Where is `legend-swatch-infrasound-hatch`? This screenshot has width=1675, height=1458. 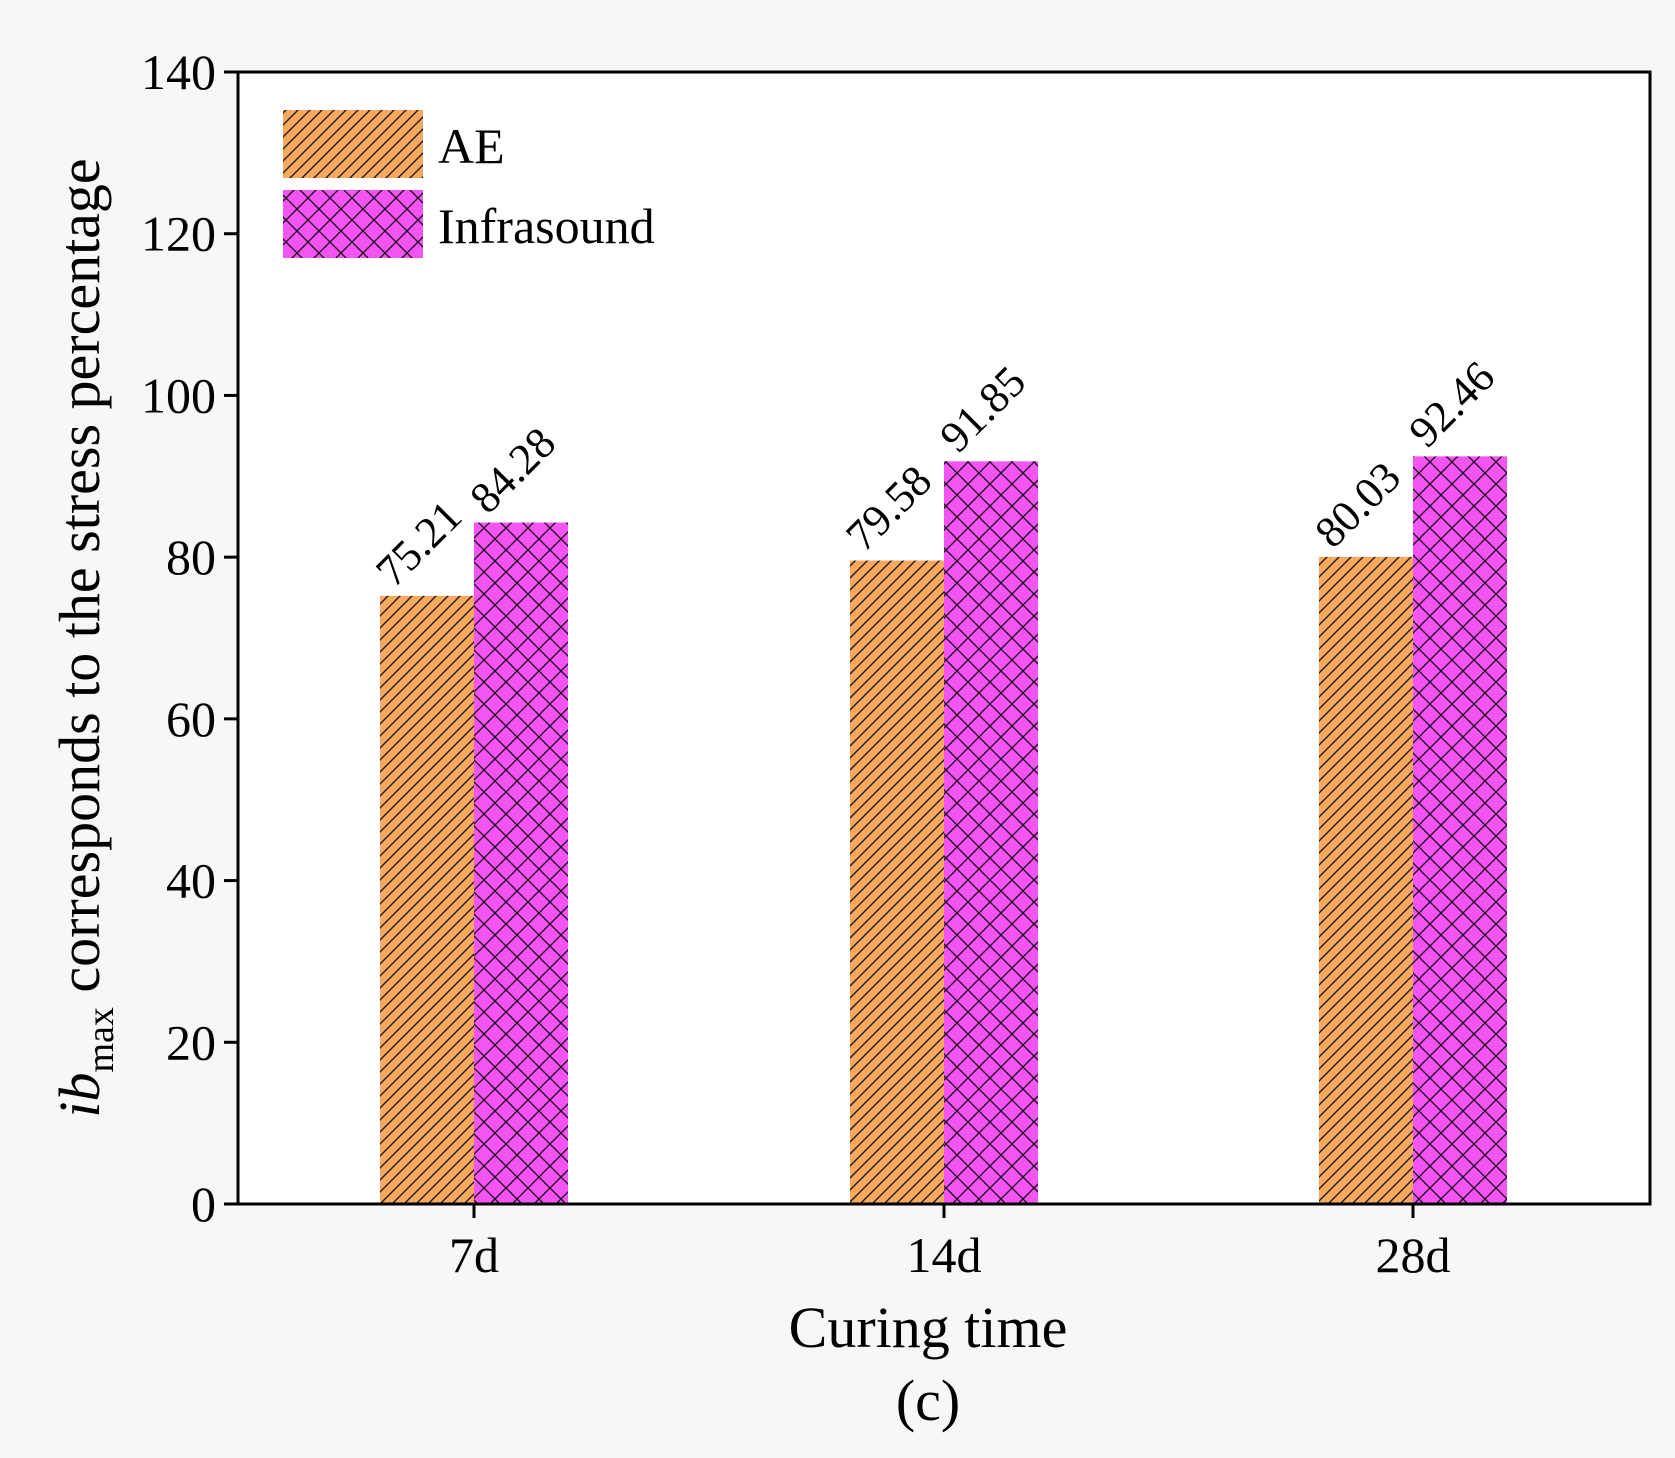 legend-swatch-infrasound-hatch is located at coordinates (353, 224).